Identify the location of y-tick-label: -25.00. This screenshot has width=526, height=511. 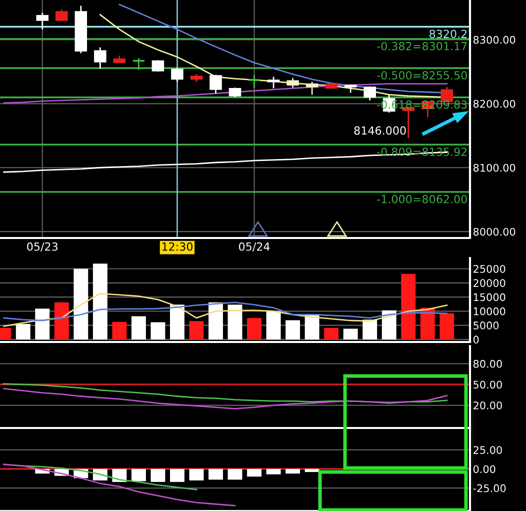
(489, 488).